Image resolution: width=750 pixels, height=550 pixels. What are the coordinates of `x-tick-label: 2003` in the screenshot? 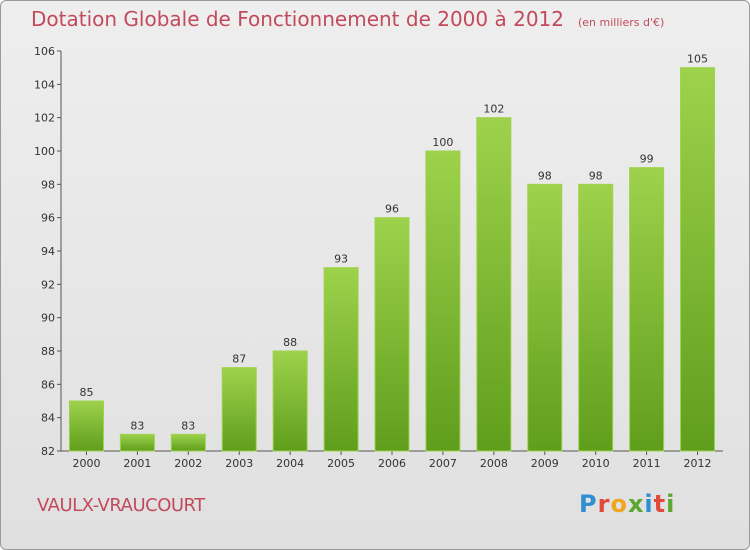 It's located at (239, 463).